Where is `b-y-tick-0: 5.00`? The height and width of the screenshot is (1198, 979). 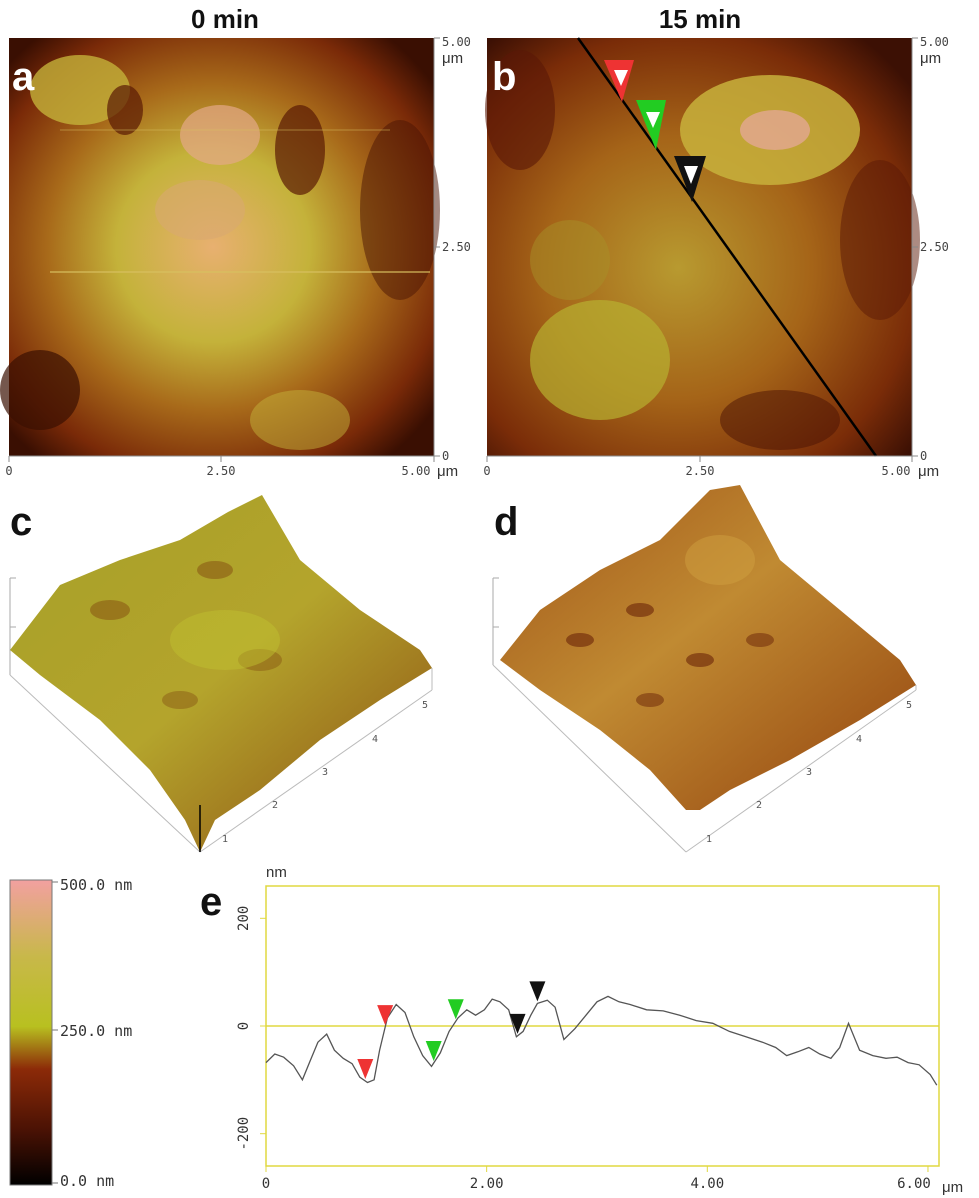
b-y-tick-0: 5.00 is located at coordinates (934, 42).